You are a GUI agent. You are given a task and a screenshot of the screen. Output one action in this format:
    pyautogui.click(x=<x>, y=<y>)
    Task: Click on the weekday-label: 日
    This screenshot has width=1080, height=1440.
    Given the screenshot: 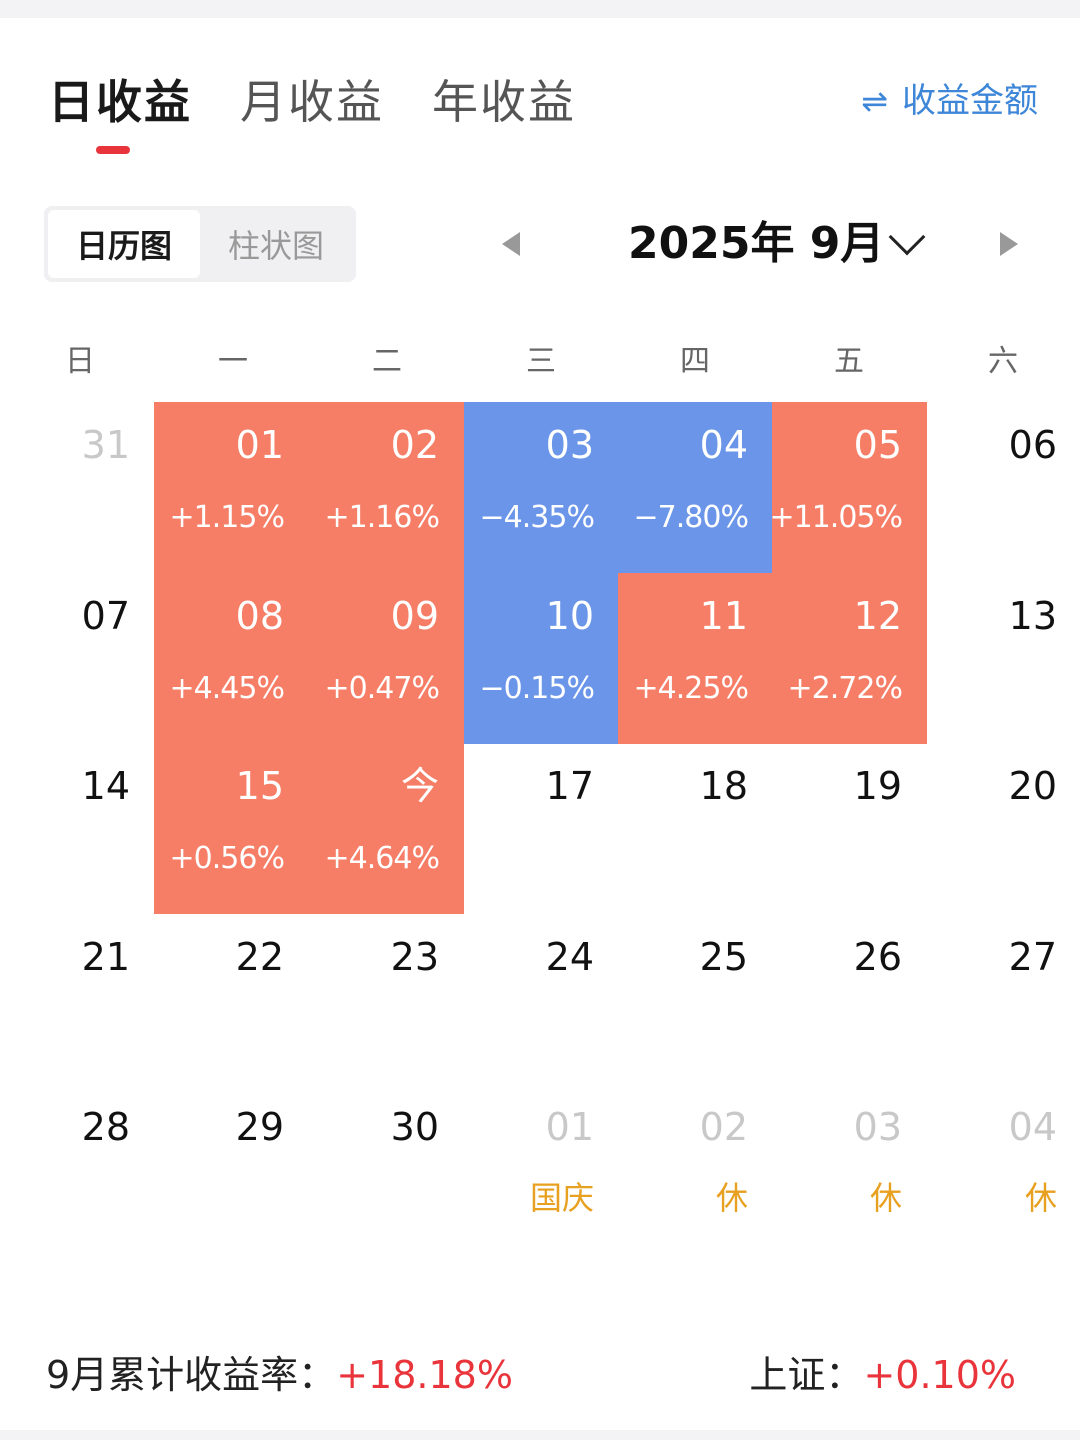 What is the action you would take?
    pyautogui.click(x=80, y=361)
    